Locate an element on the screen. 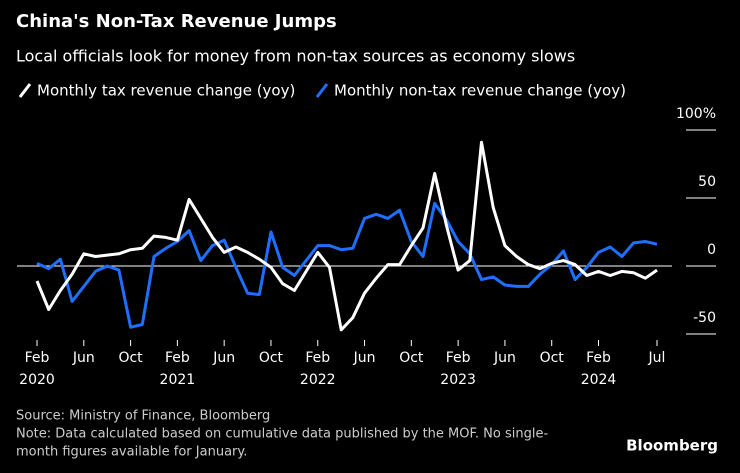 Image resolution: width=740 pixels, height=473 pixels. legend-label: Monthly tax revenue change (yoy) is located at coordinates (166, 91).